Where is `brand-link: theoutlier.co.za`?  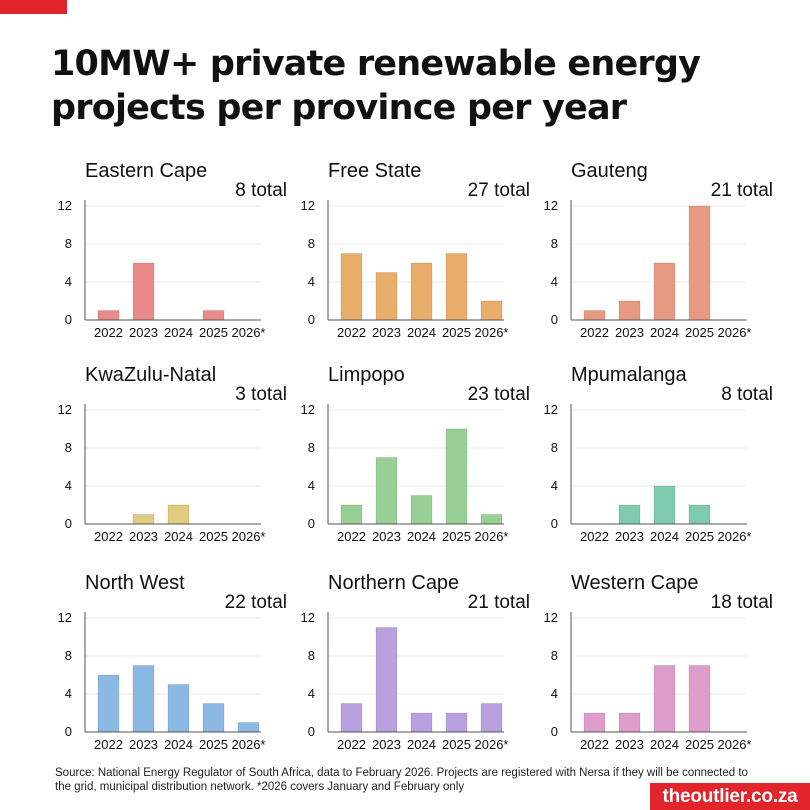
brand-link: theoutlier.co.za is located at coordinates (730, 796).